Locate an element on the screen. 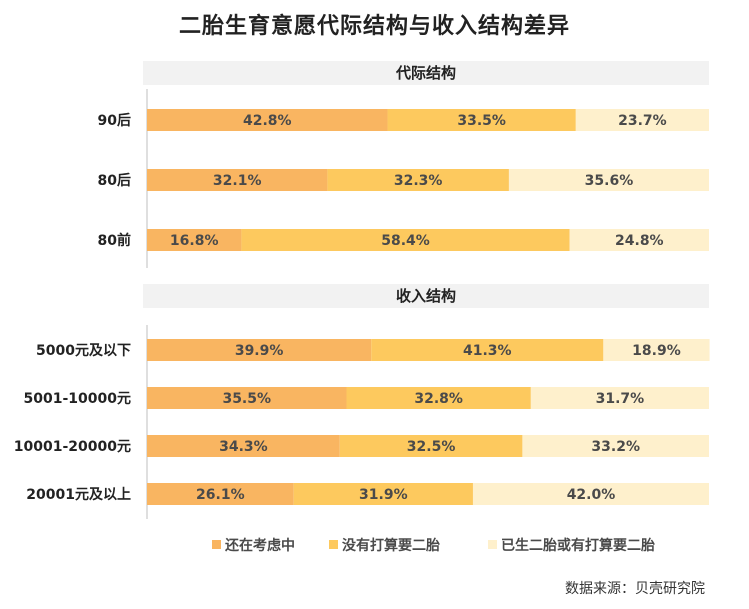 The image size is (749, 609). section-title: 收入结构 is located at coordinates (426, 296).